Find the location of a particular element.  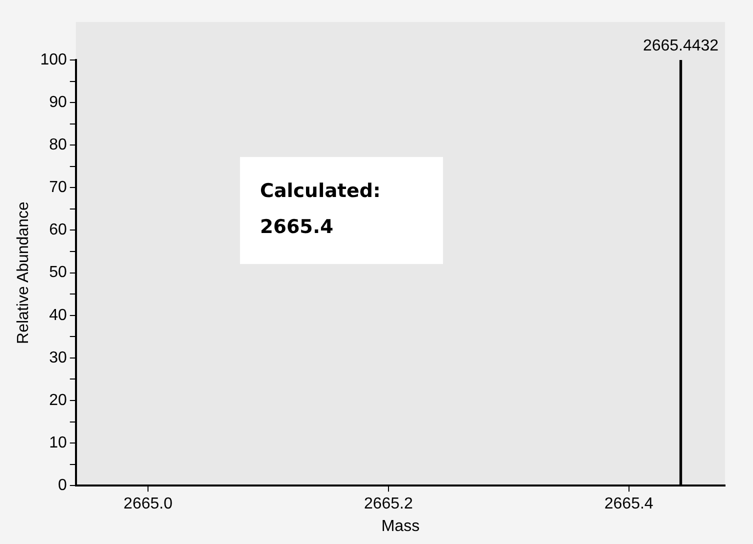

x-tick-label: 2665.0 is located at coordinates (148, 504).